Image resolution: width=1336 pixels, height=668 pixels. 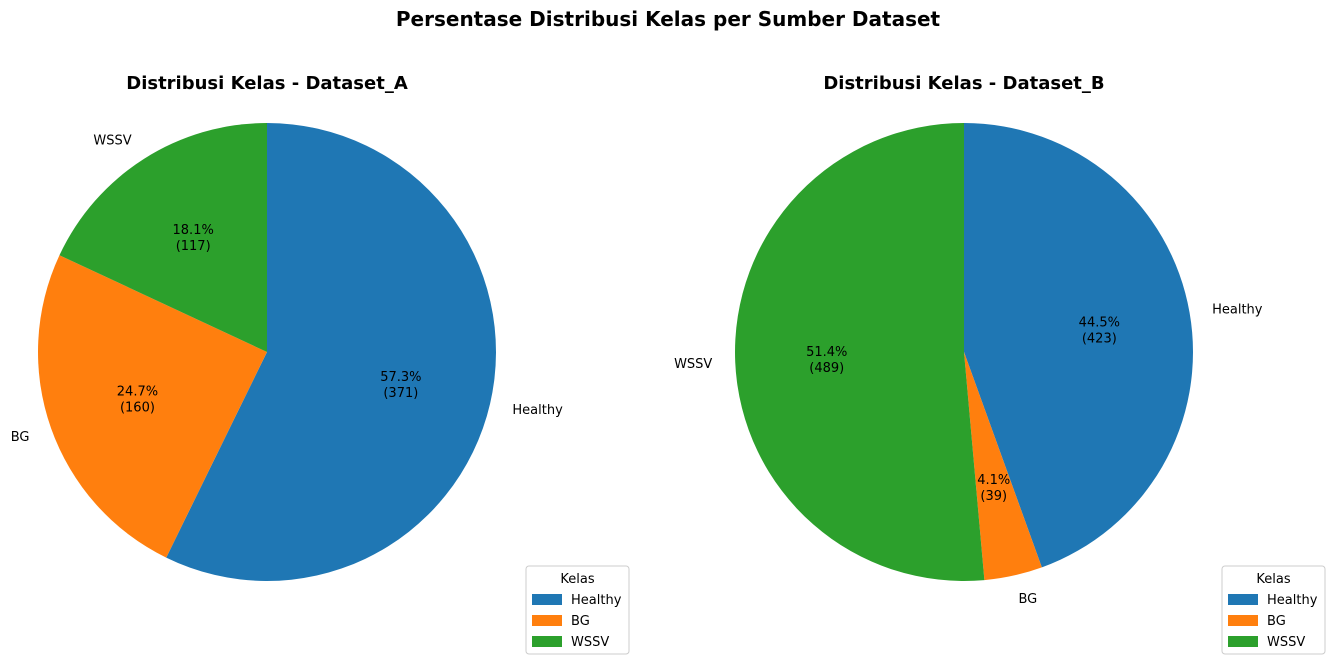 I want to click on slice-percent-label: 4.1%, so click(x=993, y=480).